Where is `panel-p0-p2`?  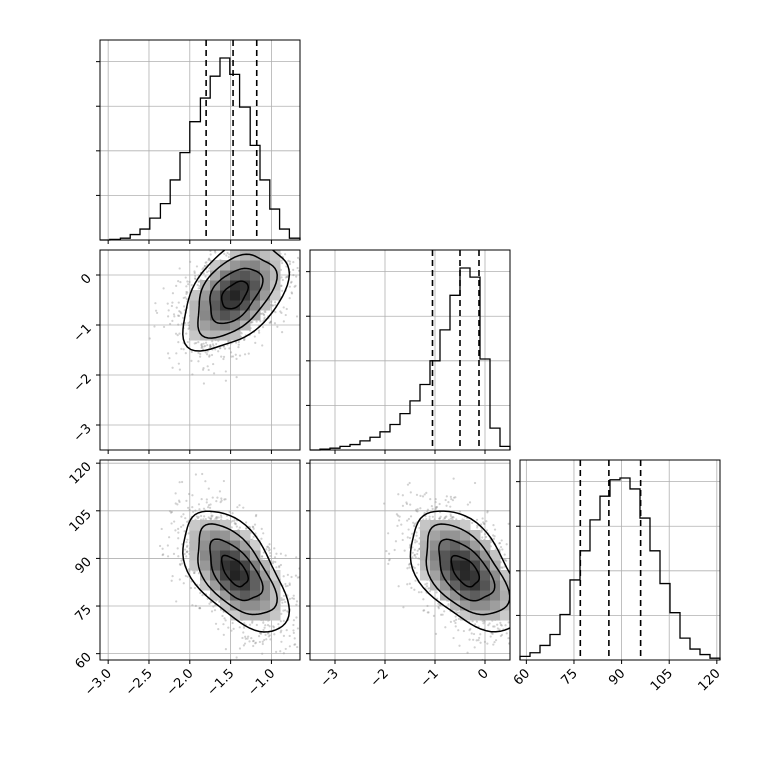 panel-p0-p2 is located at coordinates (232, 565).